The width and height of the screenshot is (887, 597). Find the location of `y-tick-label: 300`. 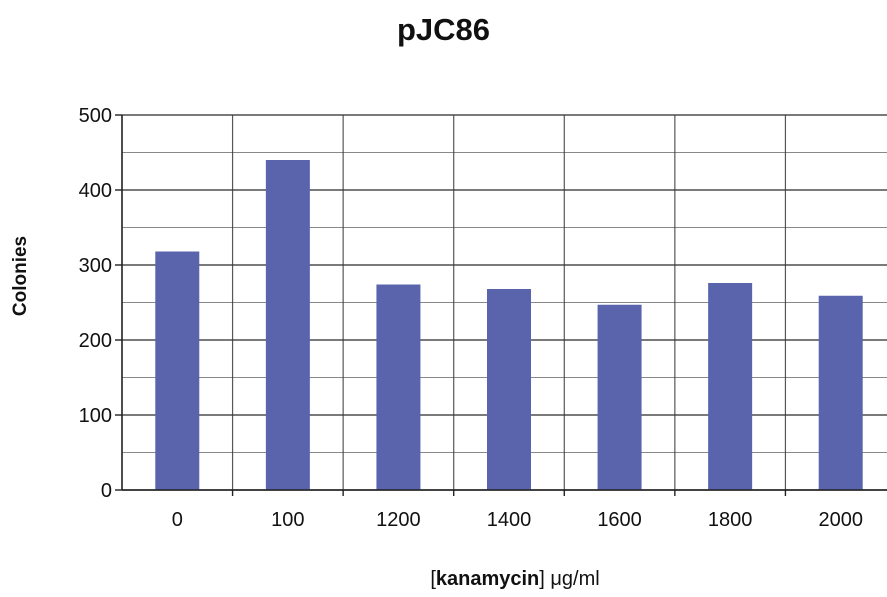

y-tick-label: 300 is located at coordinates (95, 266).